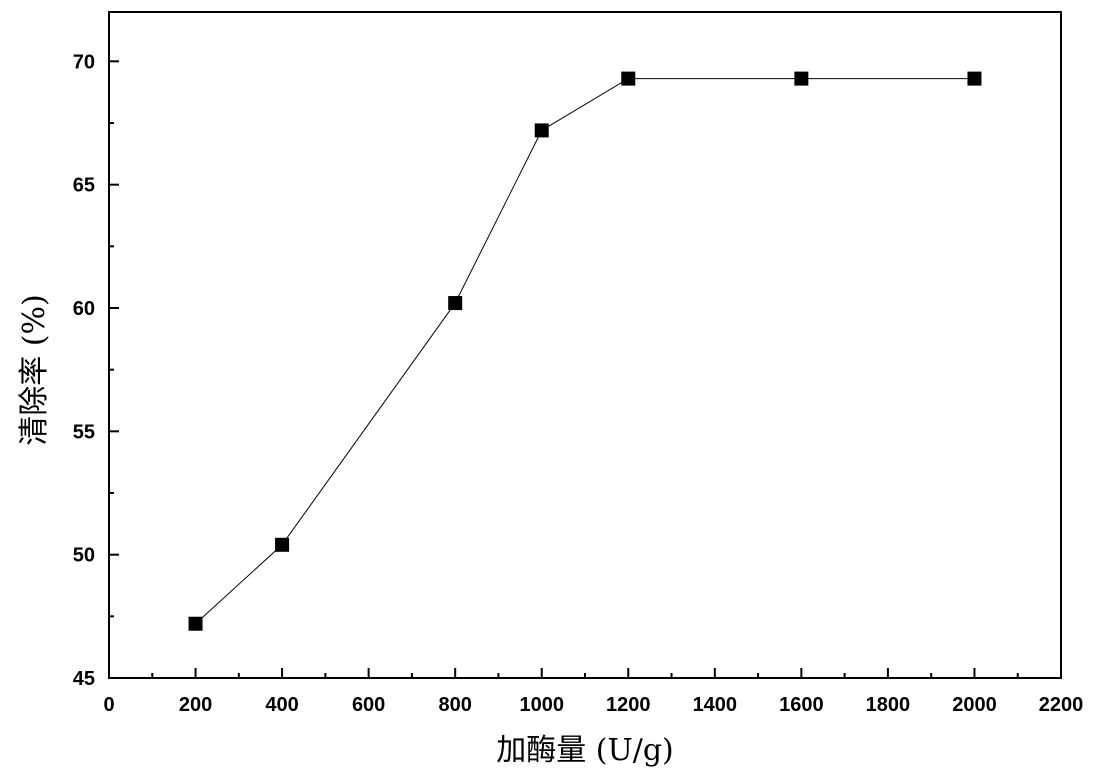  Describe the element at coordinates (368, 705) in the screenshot. I see `x-tick-label: 600` at that location.